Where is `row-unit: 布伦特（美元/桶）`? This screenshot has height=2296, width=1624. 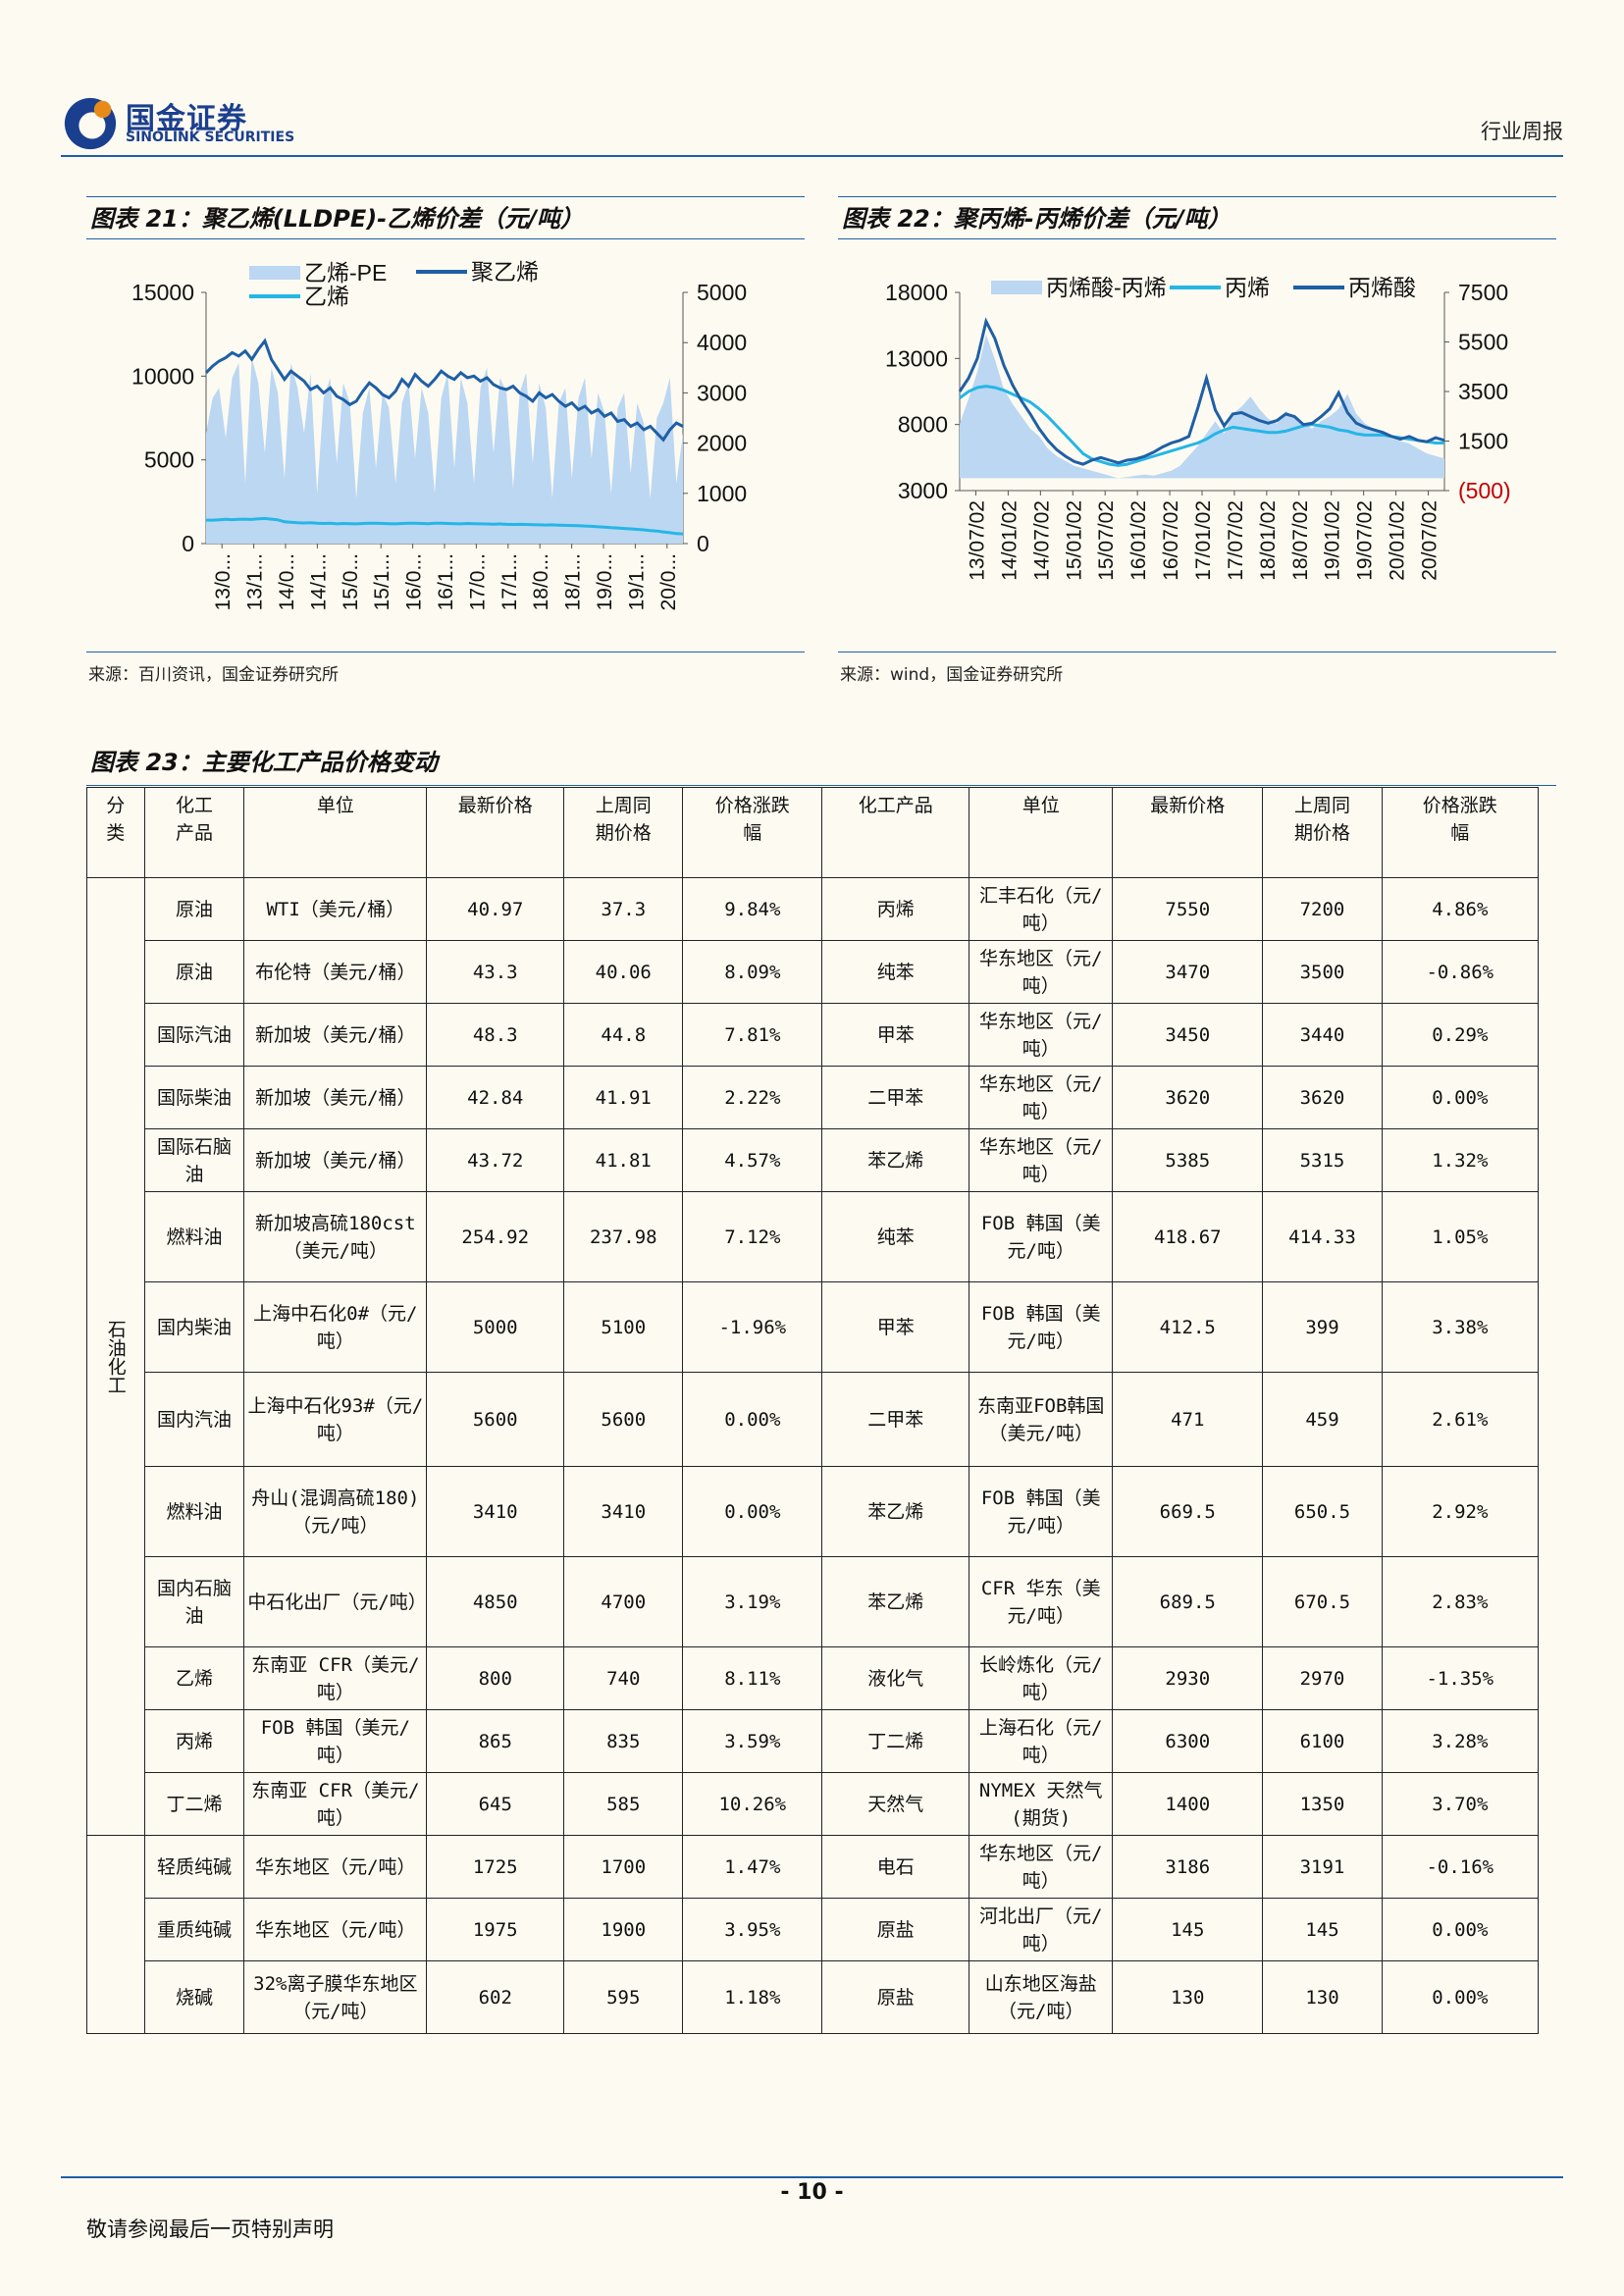
row-unit: 布伦特（美元/桶） is located at coordinates (335, 972).